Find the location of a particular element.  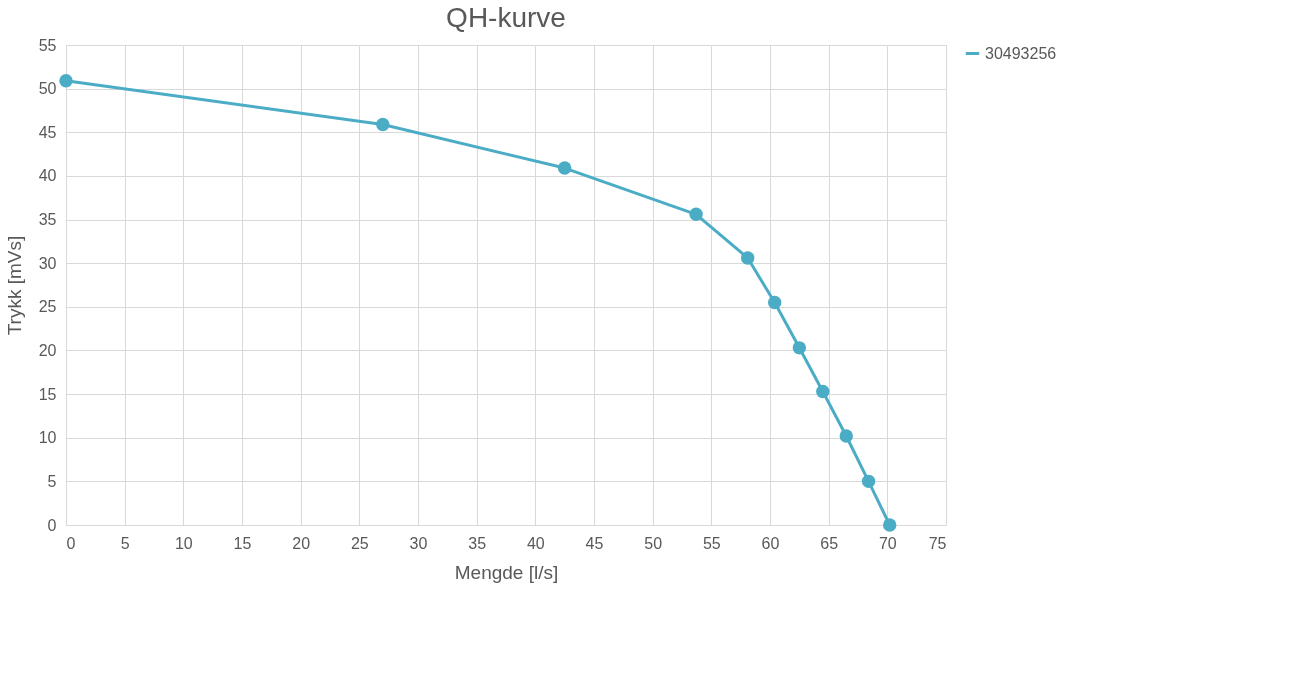

x-axis-title: Mengde [l/s] is located at coordinates (506, 572).